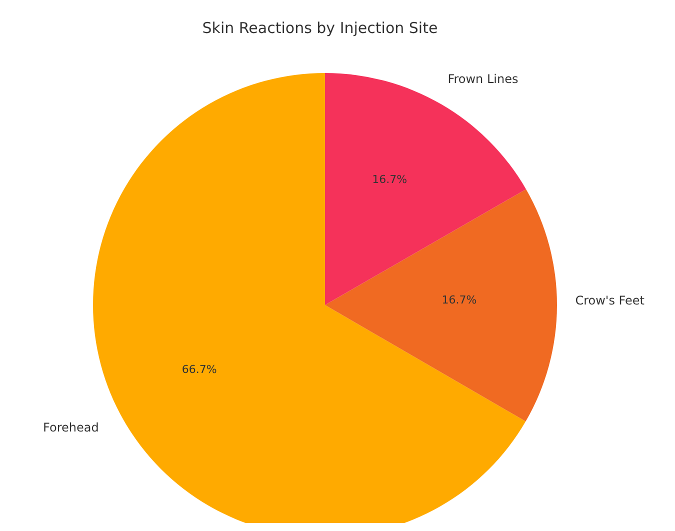  Describe the element at coordinates (483, 79) in the screenshot. I see `slice-label: Frown Lines` at that location.